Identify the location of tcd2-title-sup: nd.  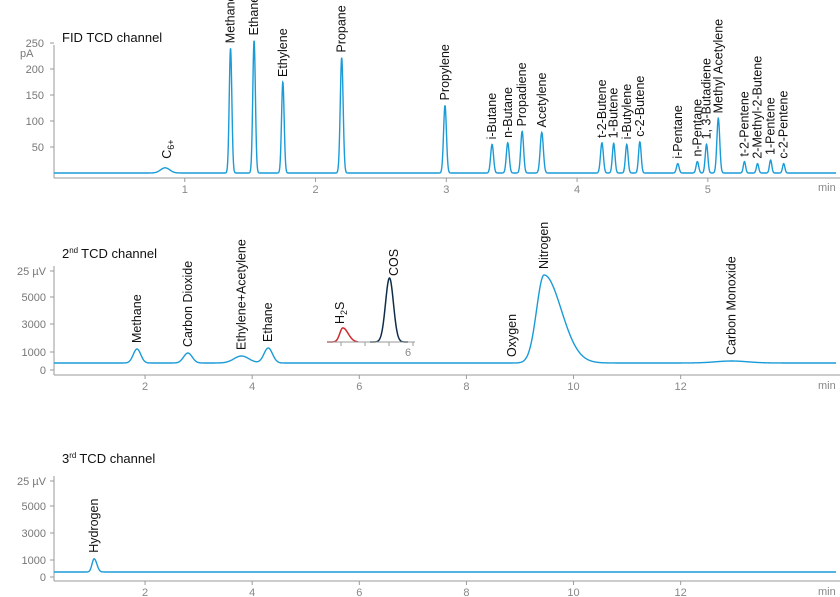
(73, 250).